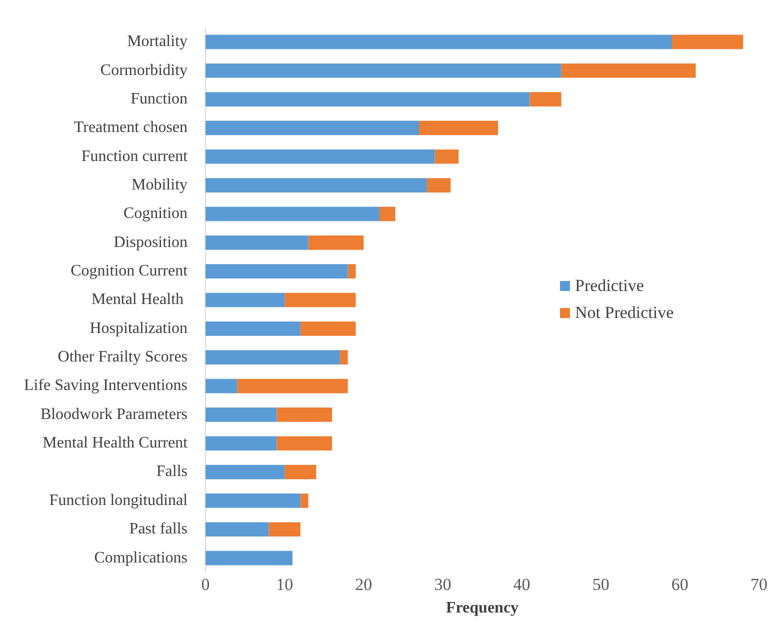 This screenshot has height=622, width=773. What do you see at coordinates (131, 127) in the screenshot?
I see `y-tick-label: Treatment chosen` at bounding box center [131, 127].